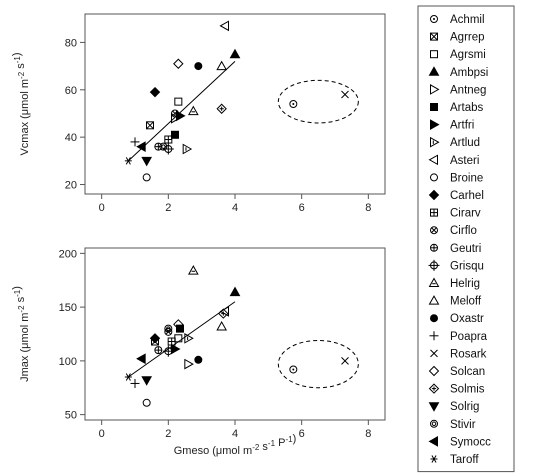  Describe the element at coordinates (467, 196) in the screenshot. I see `legend-label-carhel: Carhel` at that location.